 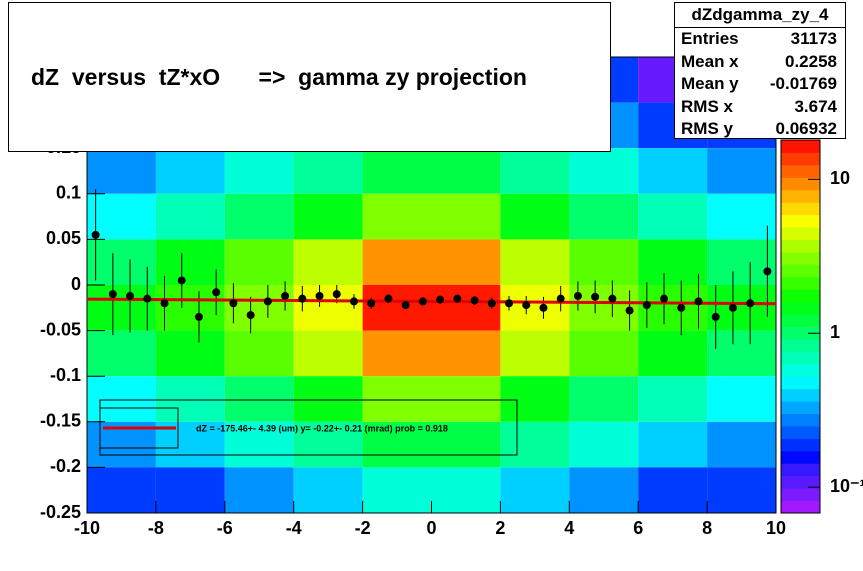 What do you see at coordinates (139, 428) in the screenshot?
I see `legend-swatch-box` at bounding box center [139, 428].